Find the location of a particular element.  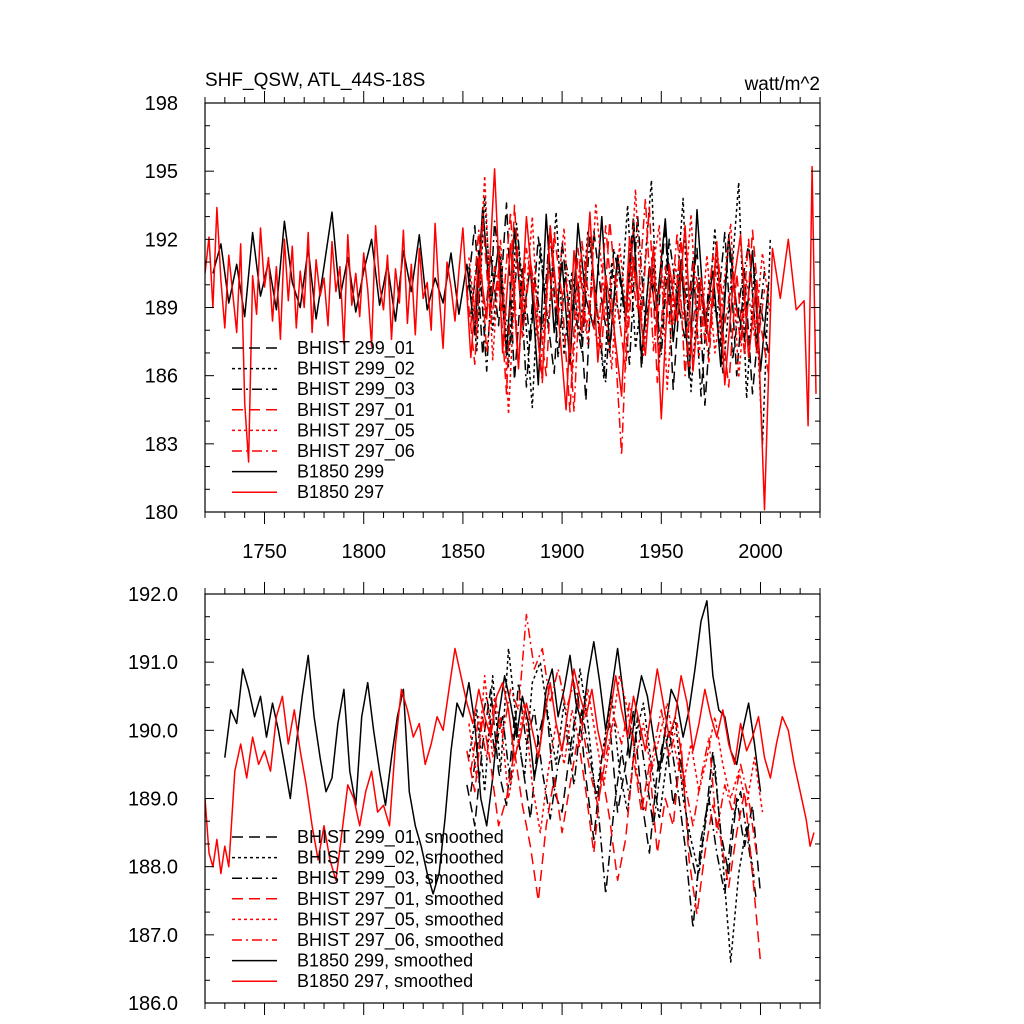

y-tick-label: 186.0 is located at coordinates (153, 1004).